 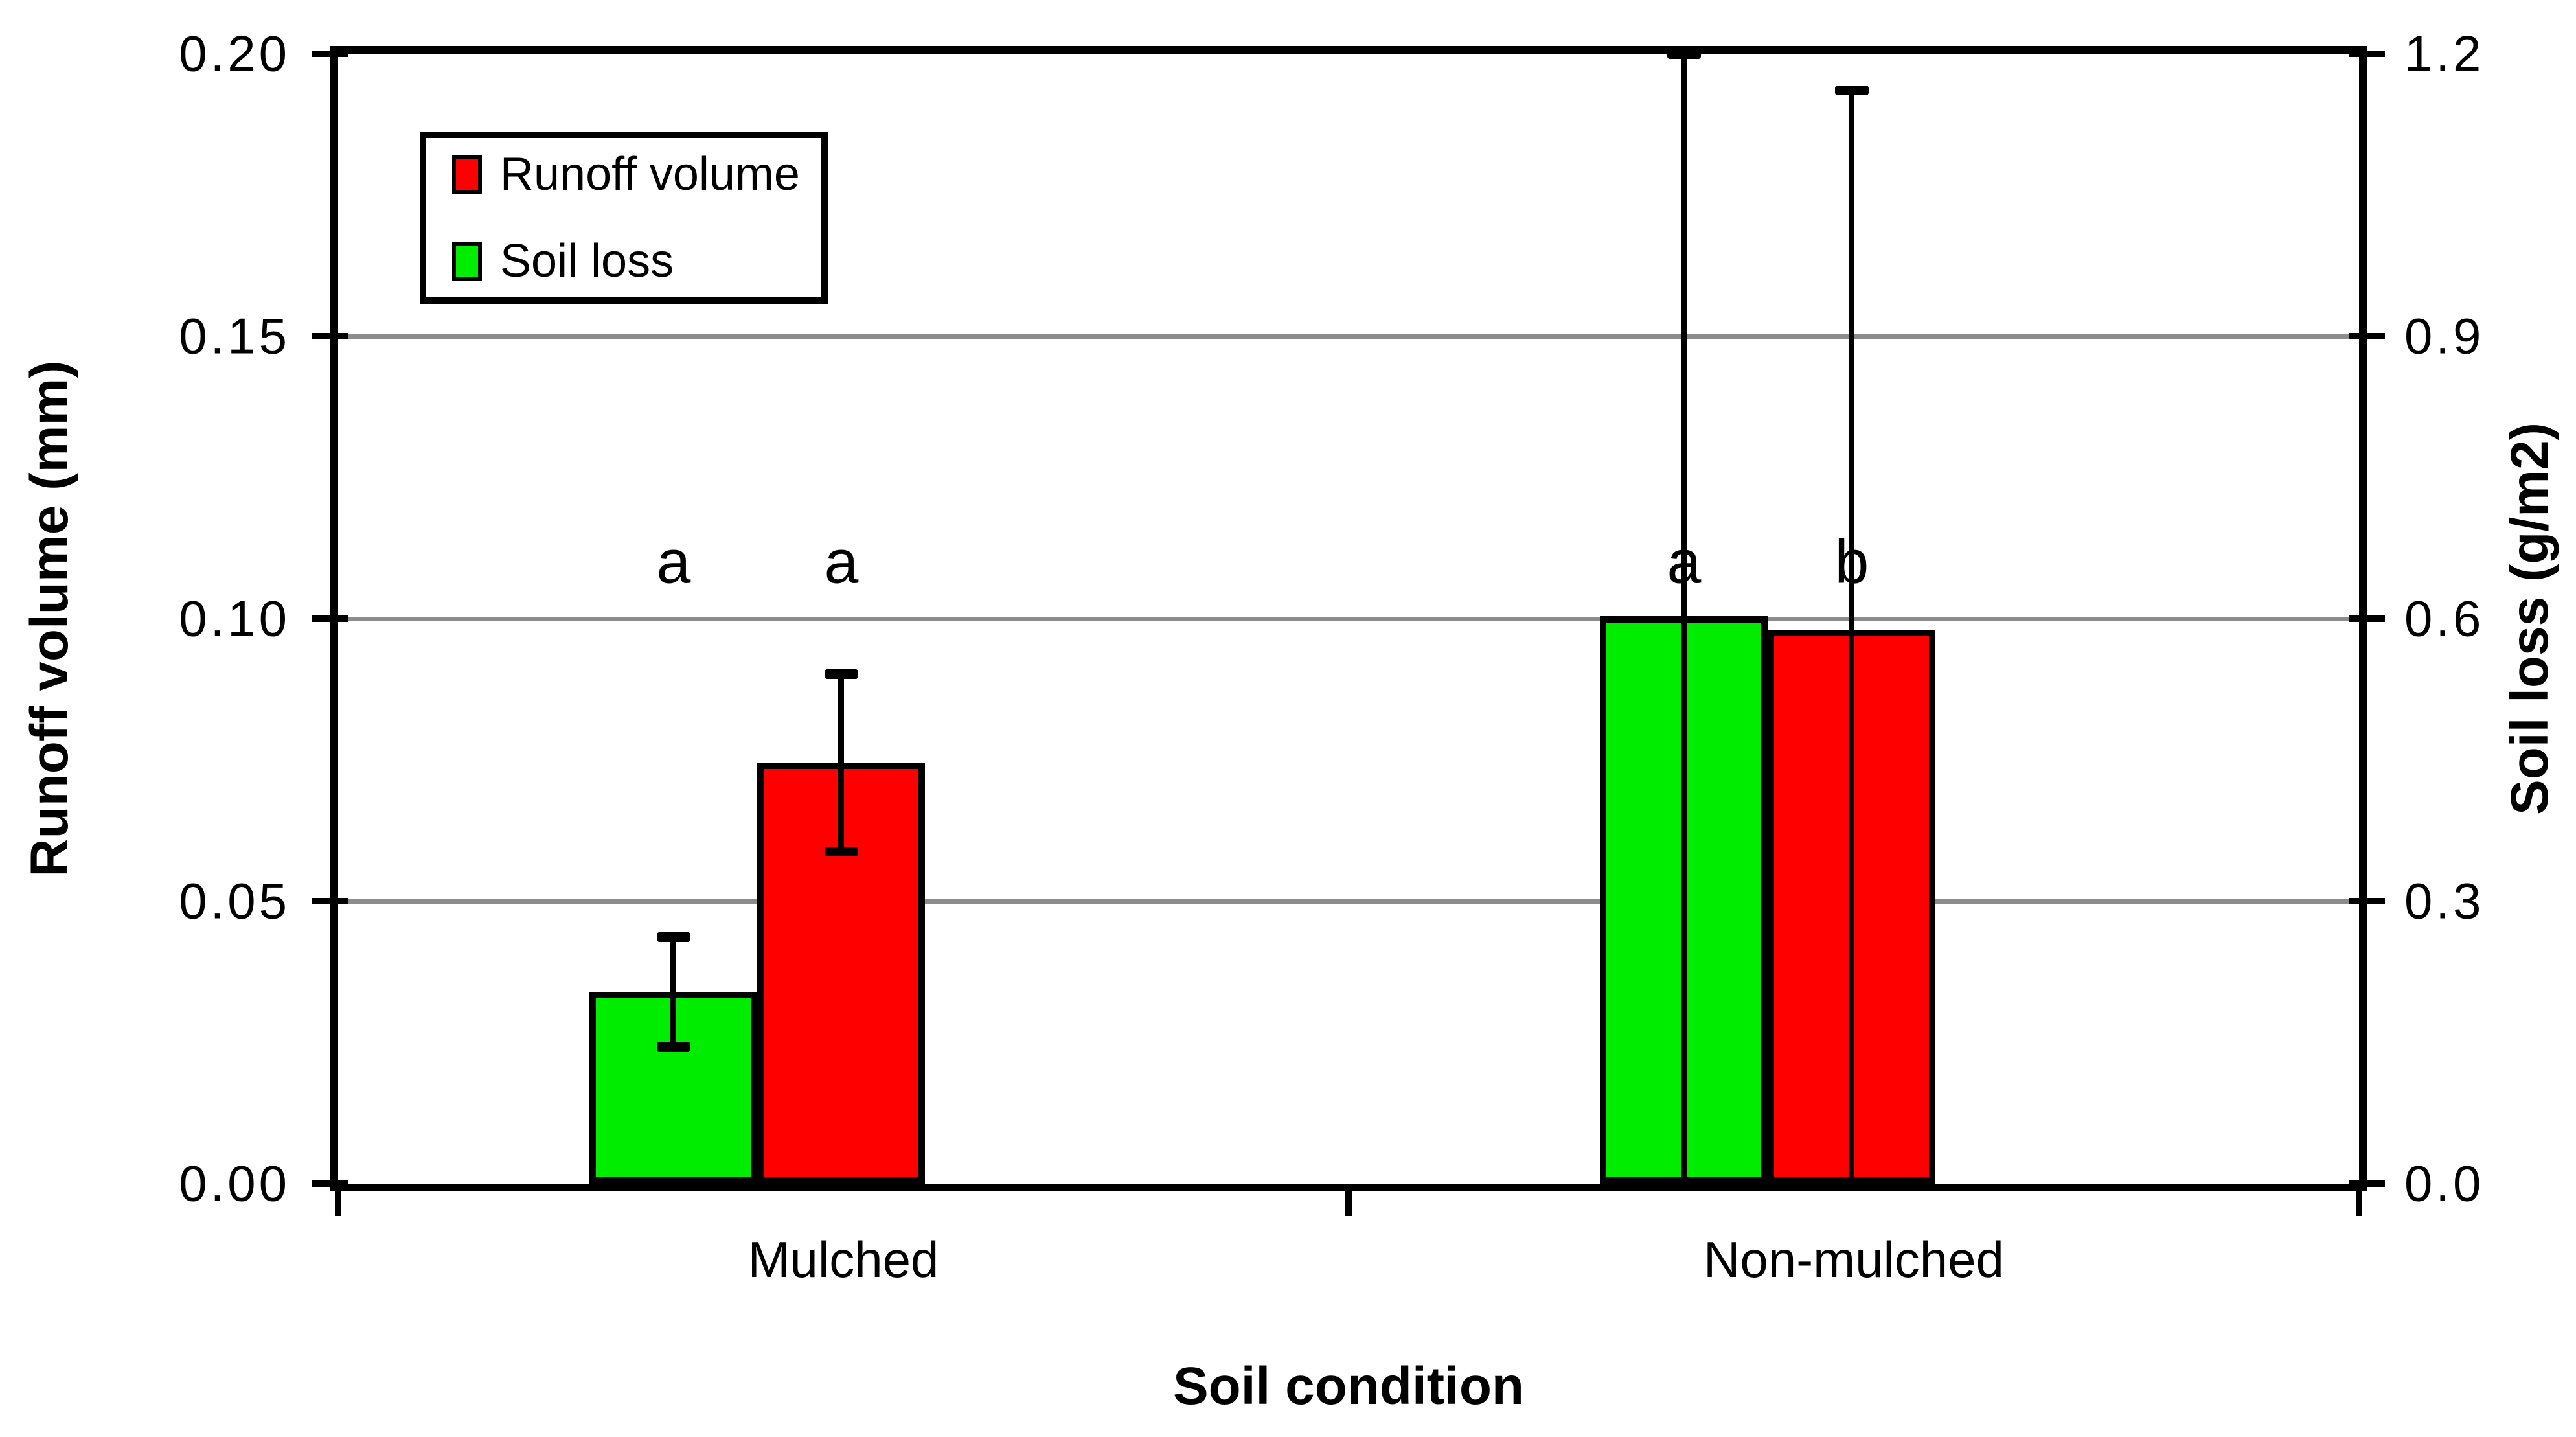 What do you see at coordinates (1349, 1387) in the screenshot?
I see `x-axis-title: Soil condition` at bounding box center [1349, 1387].